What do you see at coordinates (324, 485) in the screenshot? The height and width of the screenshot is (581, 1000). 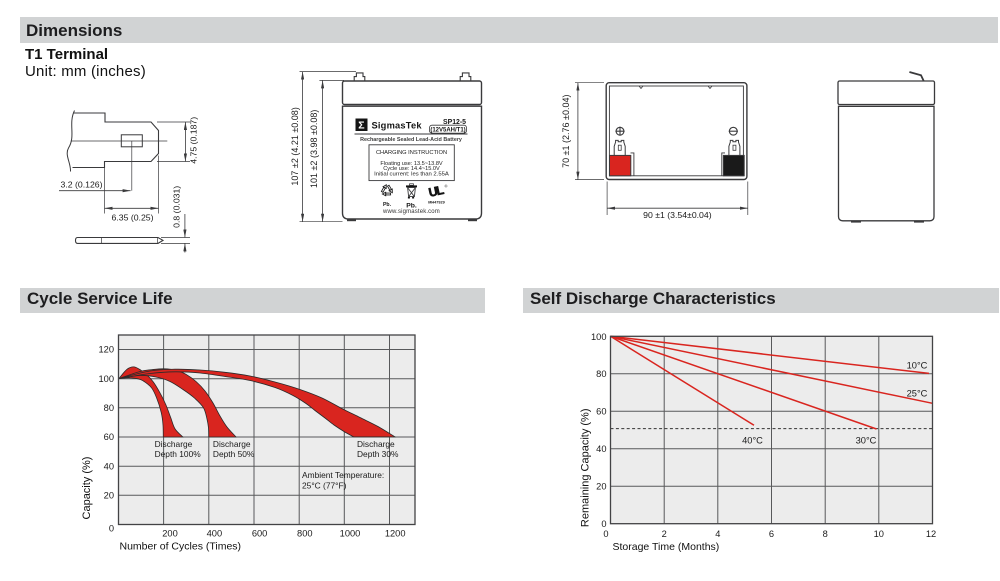 I see `svg-text: 25°C (77°F)` at bounding box center [324, 485].